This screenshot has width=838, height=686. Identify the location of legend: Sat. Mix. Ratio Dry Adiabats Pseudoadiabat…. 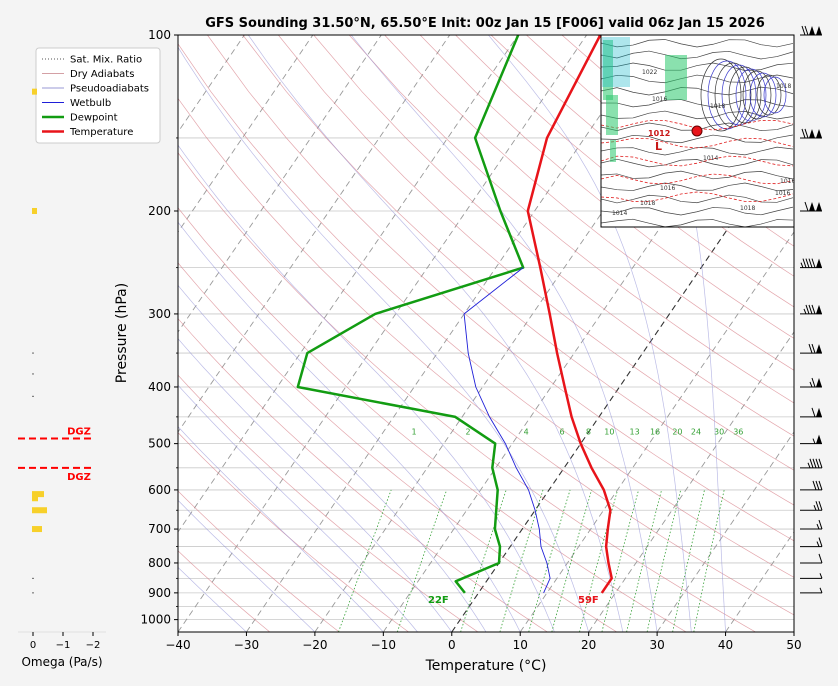
(98, 95).